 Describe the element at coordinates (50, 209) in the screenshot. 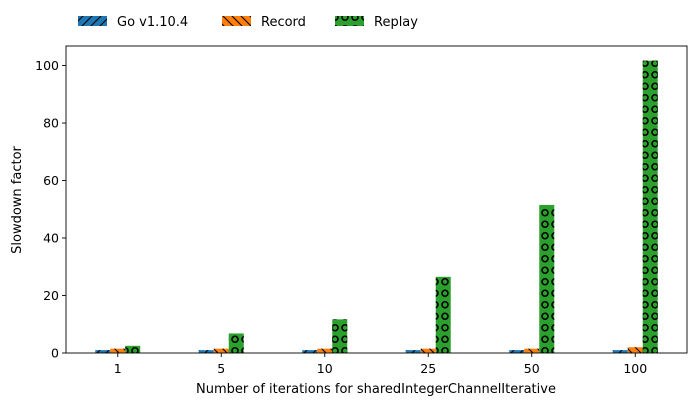

I see `y-axis-ticks: 0 20 40 60 80 100` at that location.